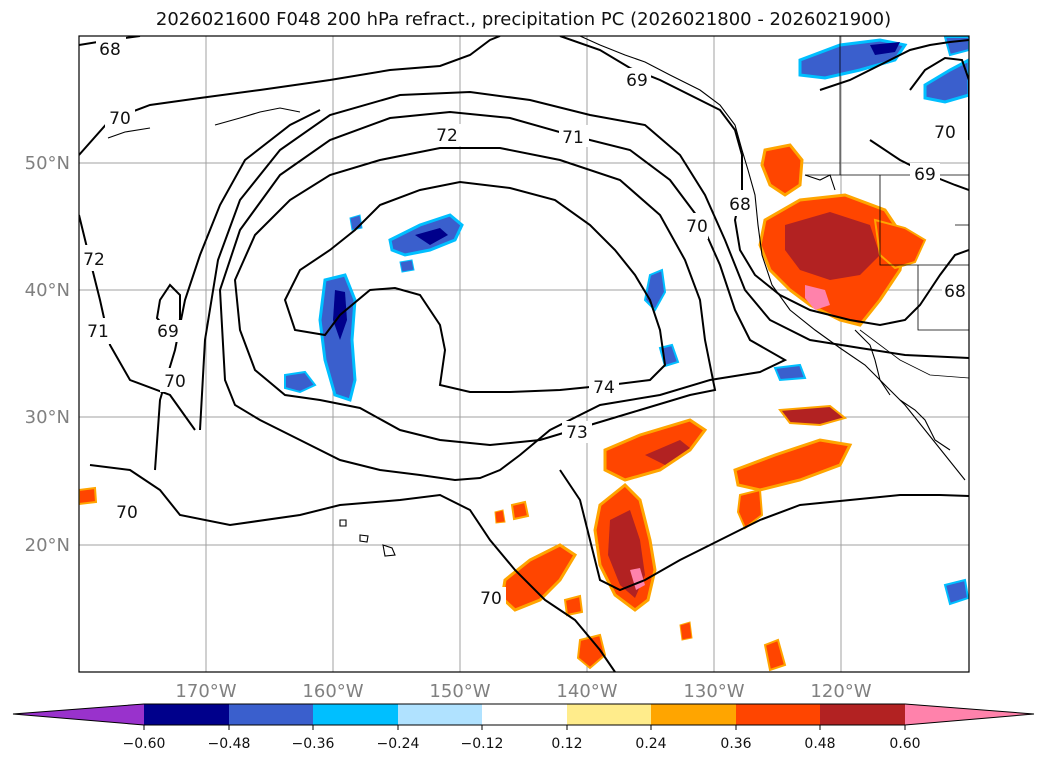  What do you see at coordinates (697, 227) in the screenshot?
I see `contour-label-70-coast: 70` at bounding box center [697, 227].